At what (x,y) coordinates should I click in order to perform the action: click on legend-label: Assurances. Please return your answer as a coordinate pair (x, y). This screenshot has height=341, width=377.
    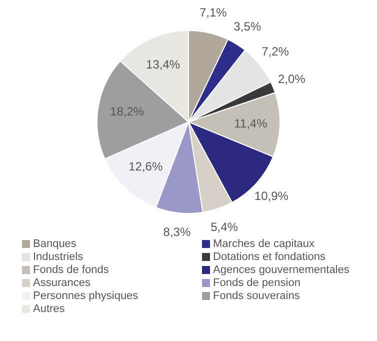
    Looking at the image, I should click on (61, 283).